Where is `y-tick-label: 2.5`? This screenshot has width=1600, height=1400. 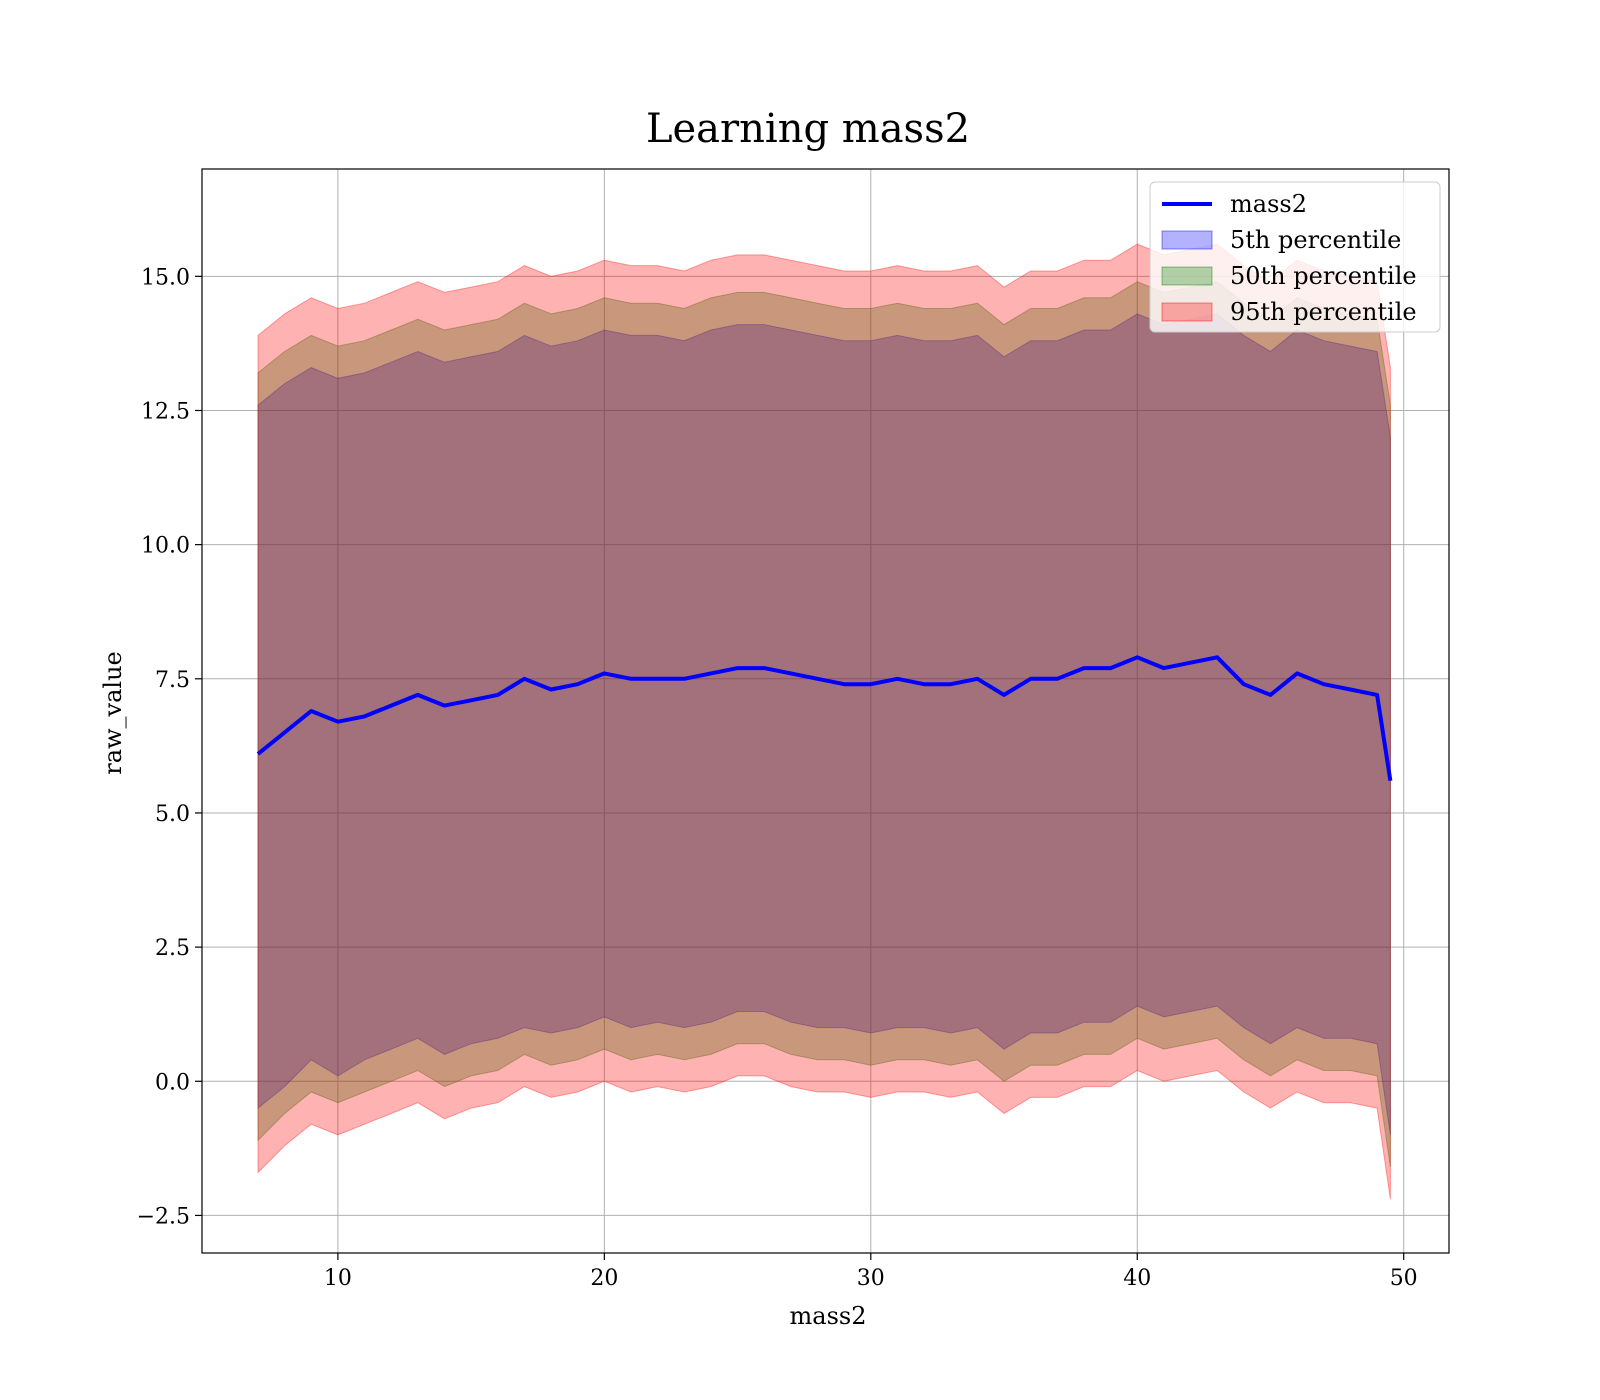
y-tick-label: 2.5 is located at coordinates (172, 948).